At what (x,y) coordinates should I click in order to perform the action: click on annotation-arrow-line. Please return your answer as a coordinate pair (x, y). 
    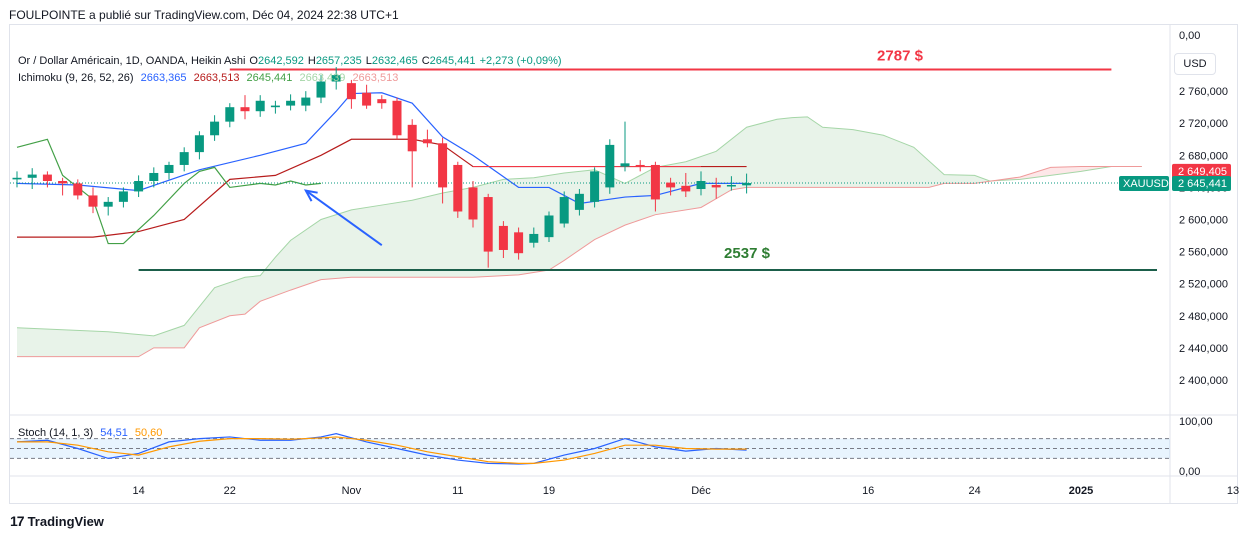
    Looking at the image, I should click on (344, 217).